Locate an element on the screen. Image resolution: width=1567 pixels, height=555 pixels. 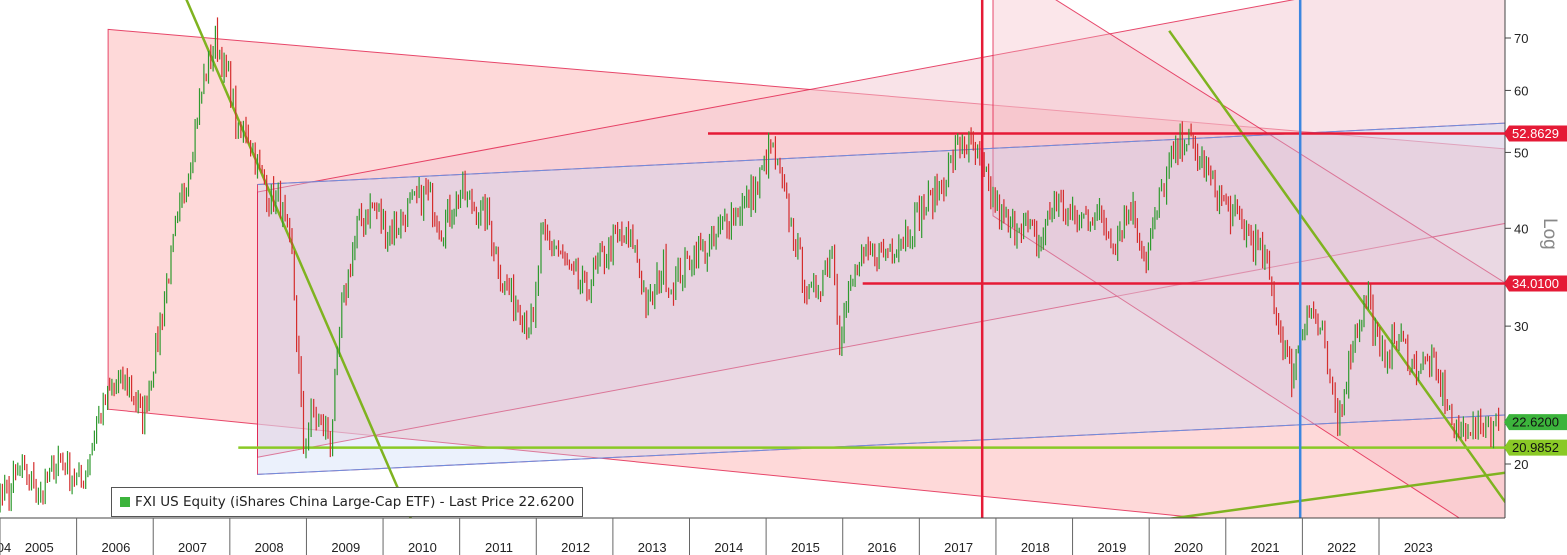
x-tick-label-2: 2006 is located at coordinates (115, 547).